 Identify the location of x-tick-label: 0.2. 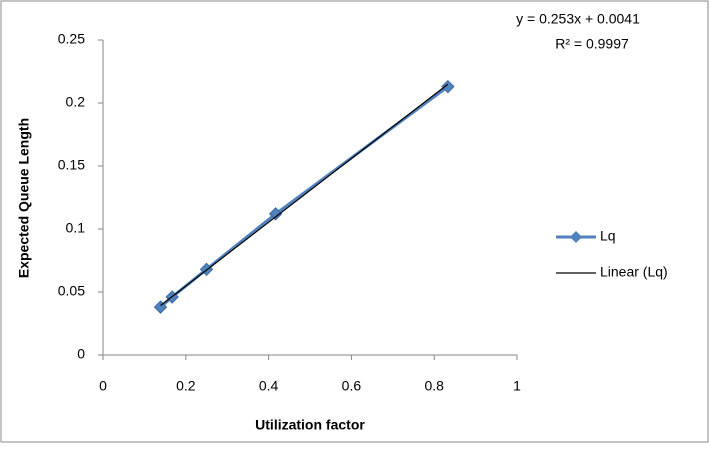
(186, 386).